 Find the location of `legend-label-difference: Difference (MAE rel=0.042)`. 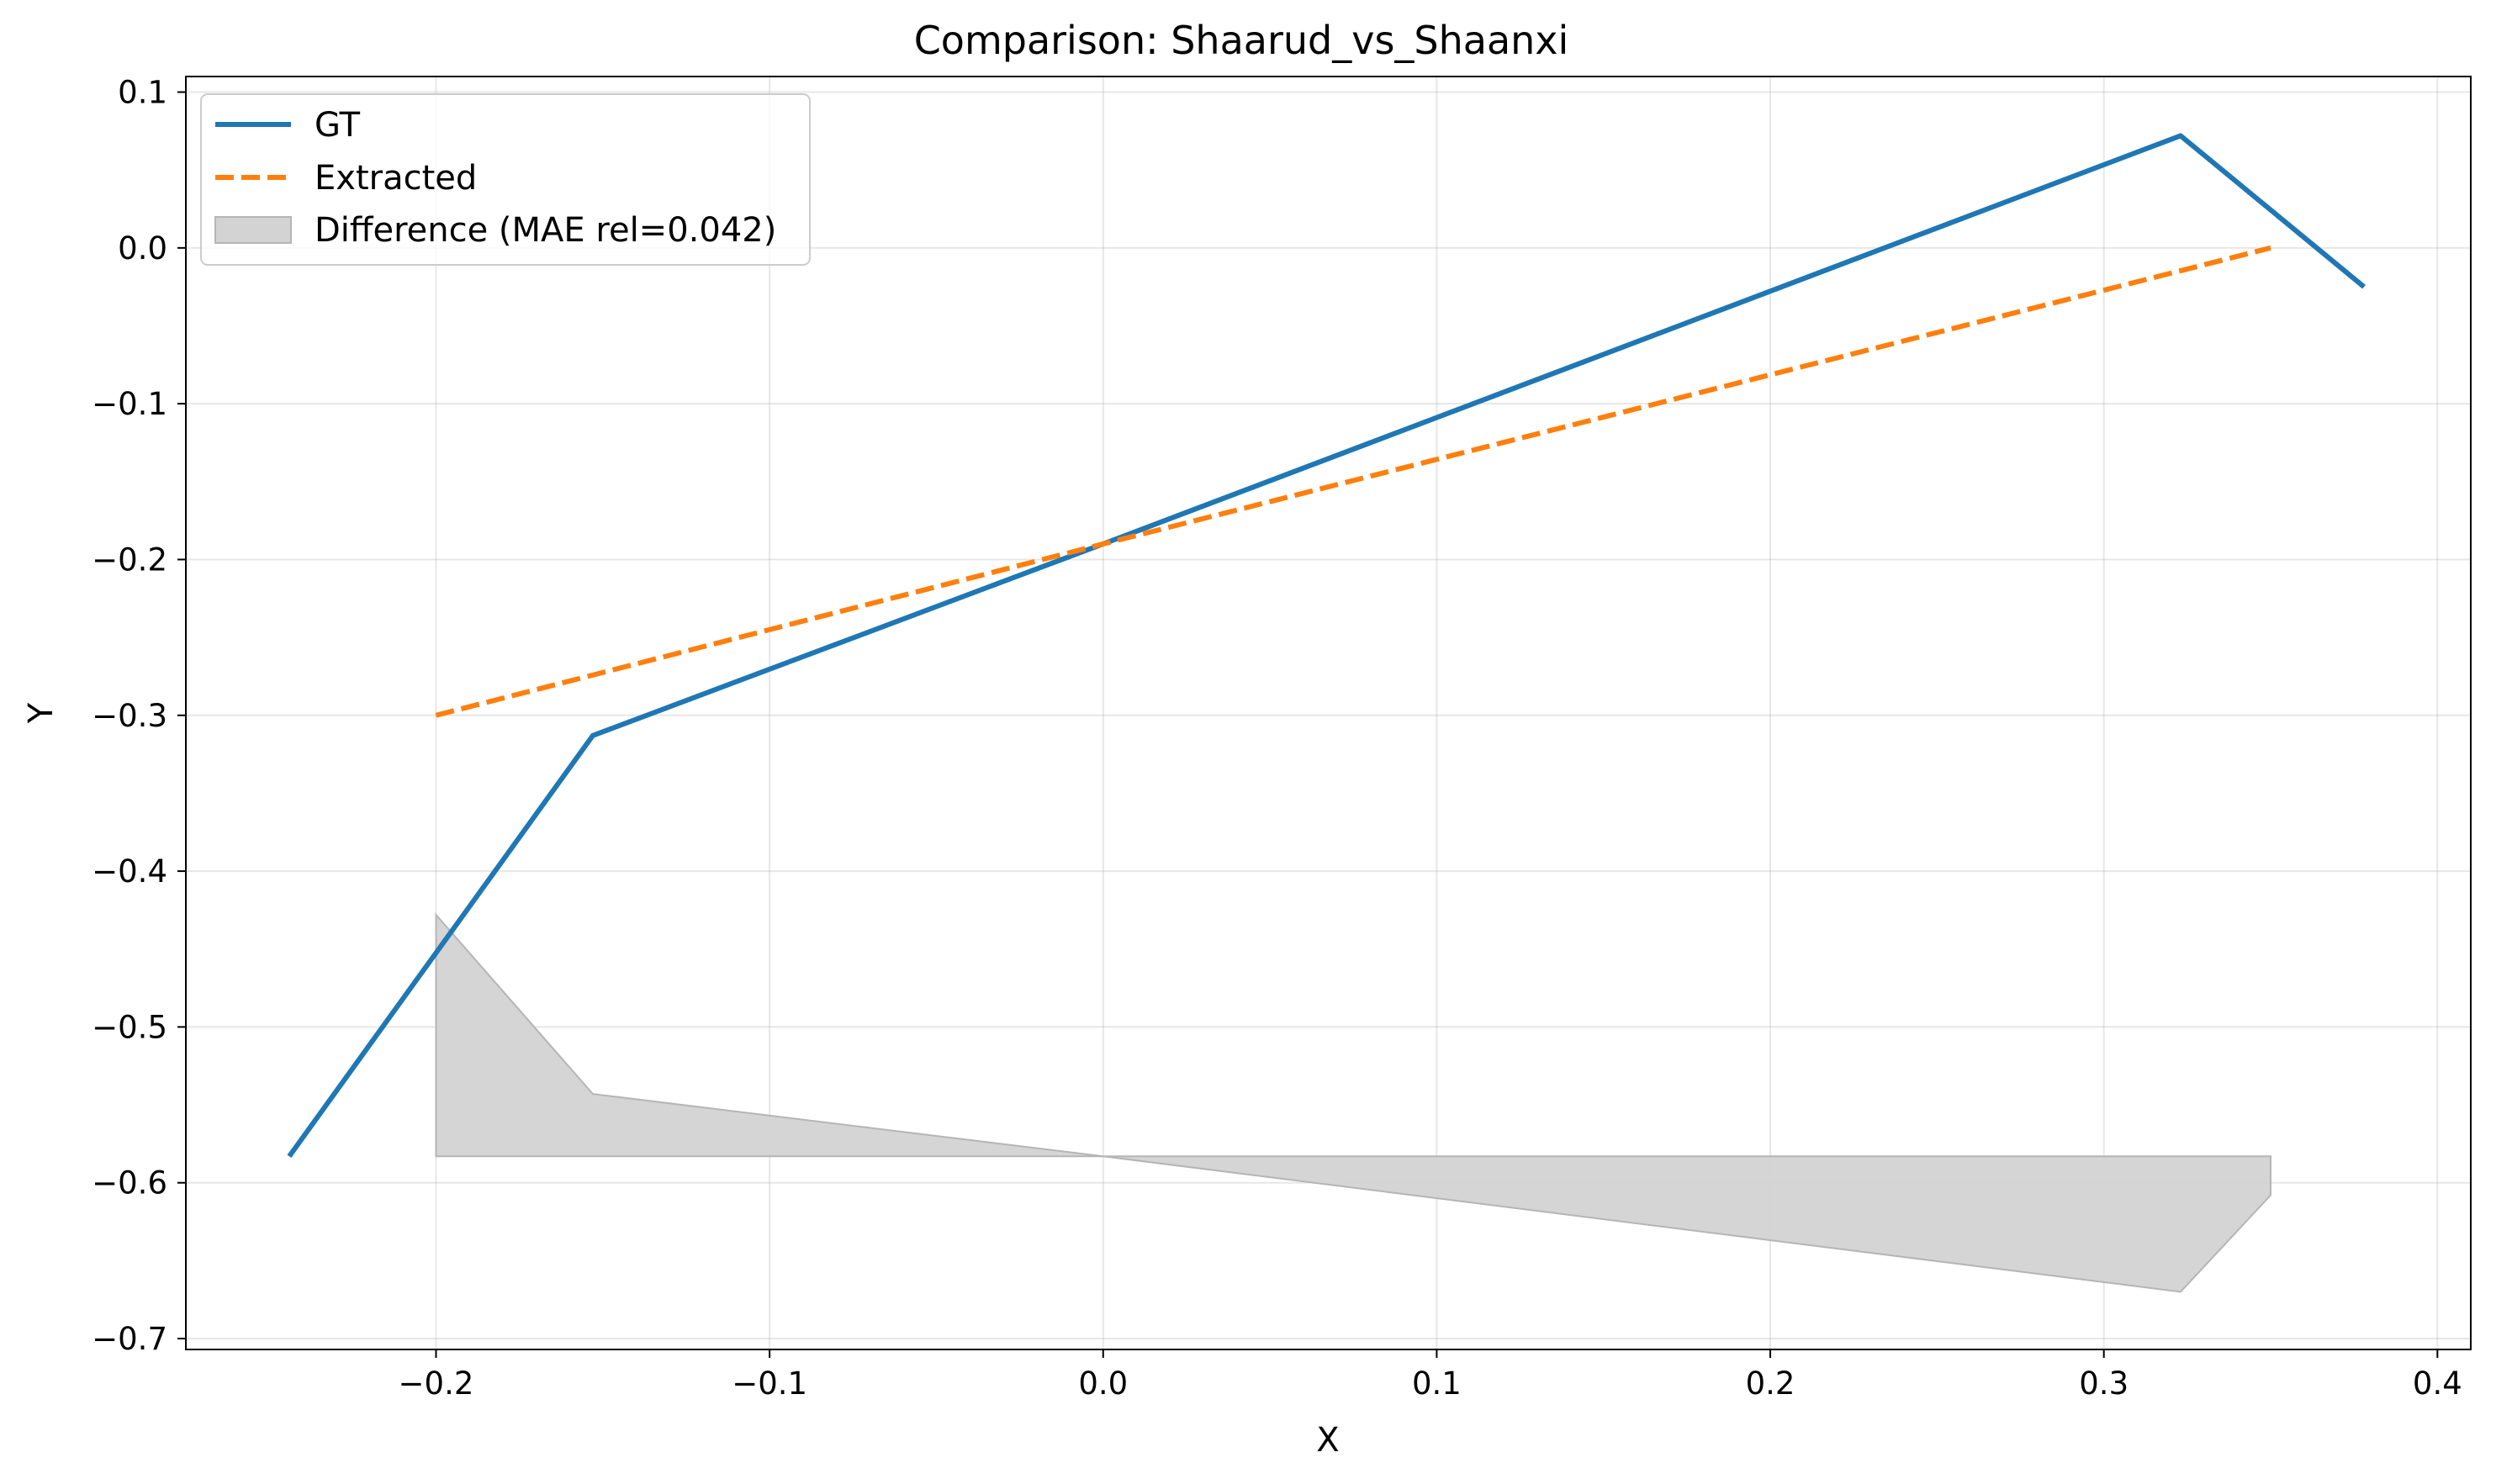

legend-label-difference: Difference (MAE rel=0.042) is located at coordinates (545, 231).